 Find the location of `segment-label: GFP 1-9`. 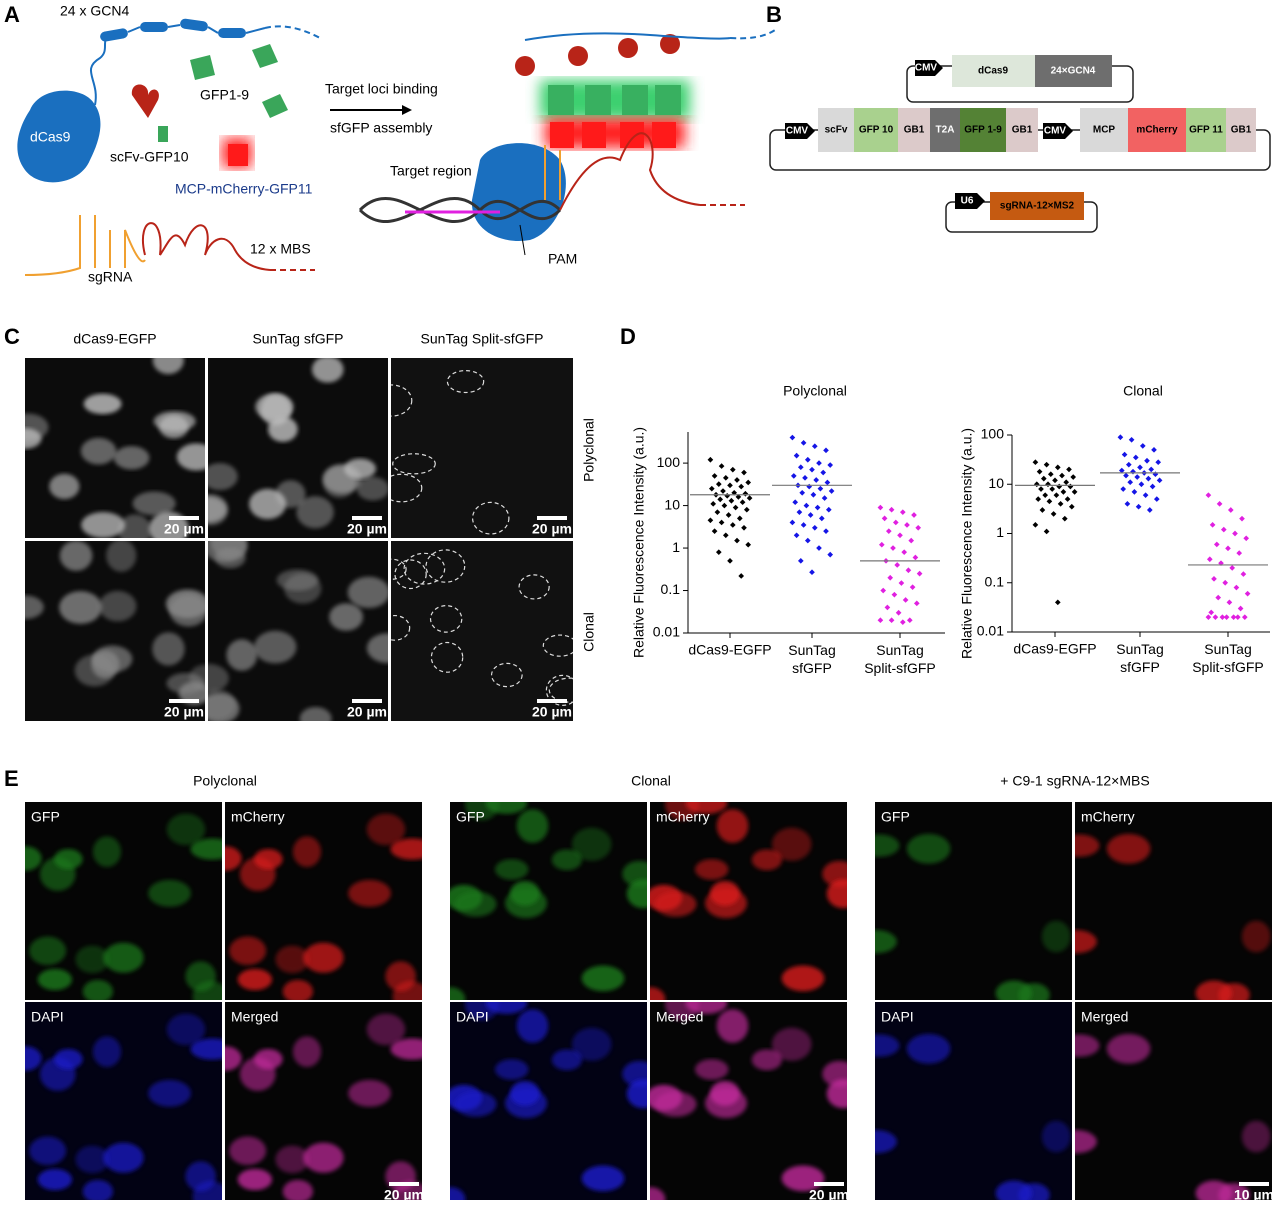

segment-label: GFP 1-9 is located at coordinates (983, 130).